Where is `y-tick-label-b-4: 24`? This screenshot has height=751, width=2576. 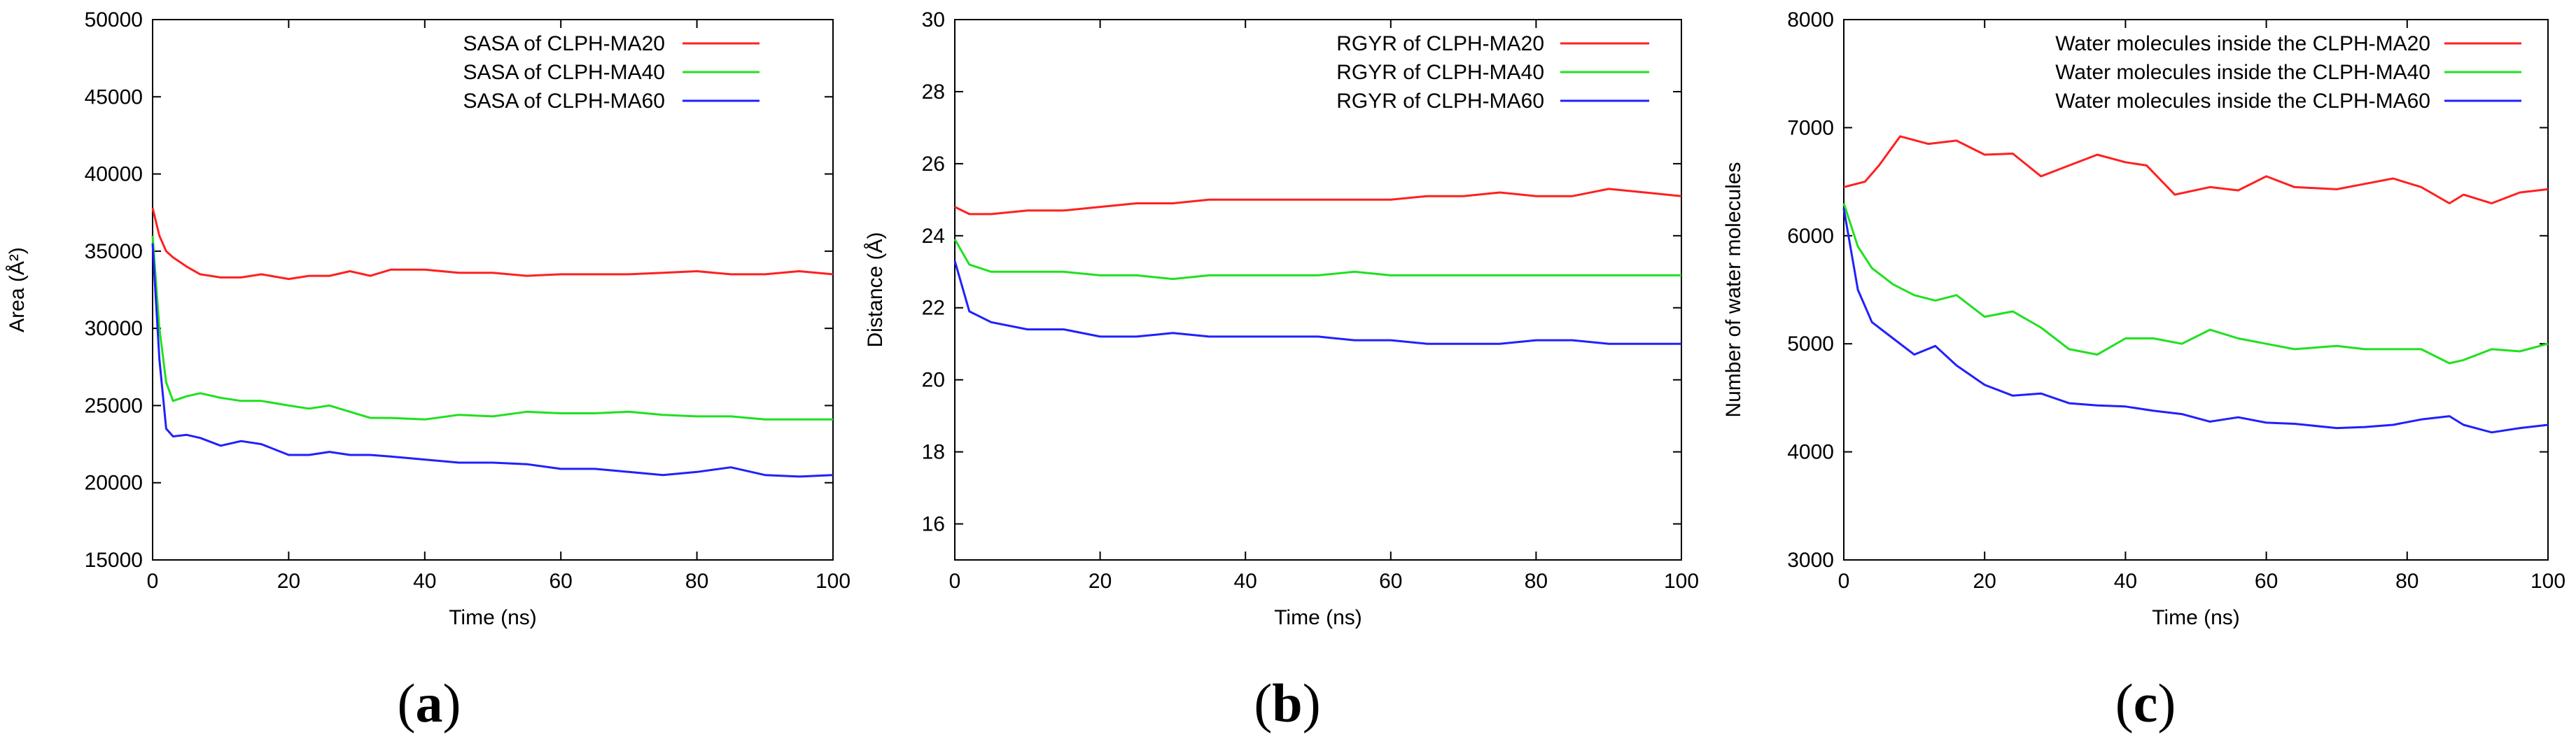
y-tick-label-b-4: 24 is located at coordinates (933, 236).